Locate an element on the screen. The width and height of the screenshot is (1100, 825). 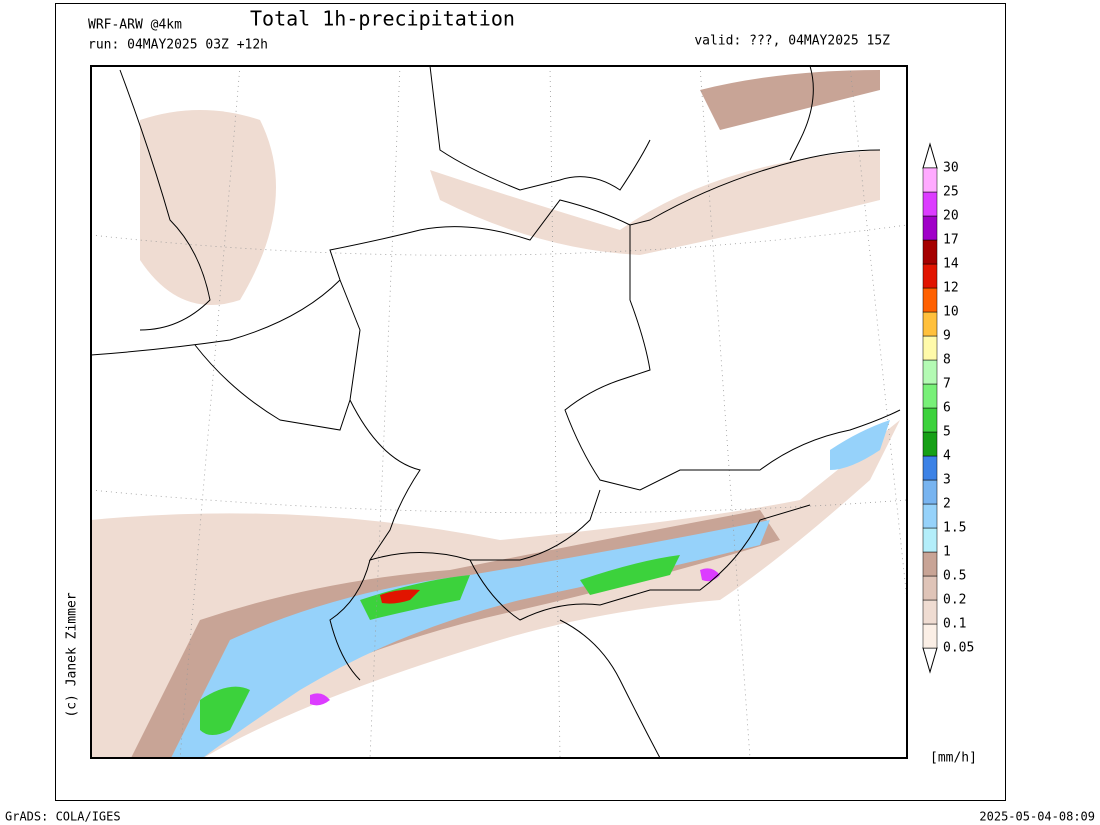
colorbar-label: 3 is located at coordinates (947, 480).